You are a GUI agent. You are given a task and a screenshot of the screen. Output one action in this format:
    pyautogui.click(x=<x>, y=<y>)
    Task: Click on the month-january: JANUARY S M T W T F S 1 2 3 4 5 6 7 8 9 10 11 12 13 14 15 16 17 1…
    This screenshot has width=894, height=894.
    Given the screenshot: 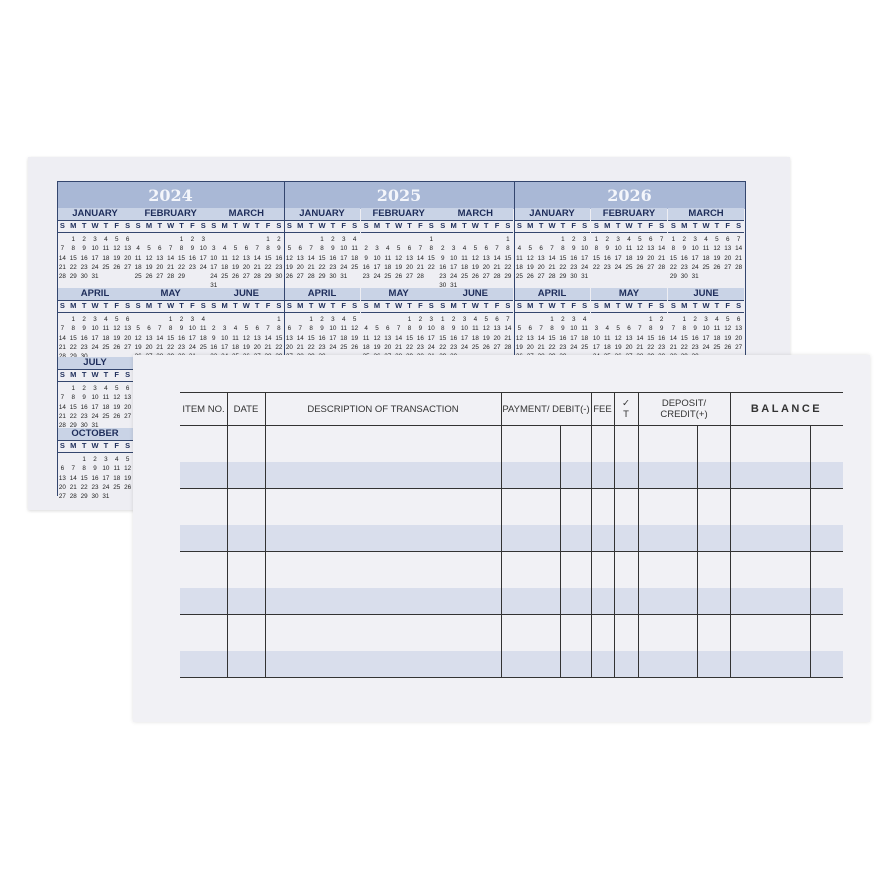 What is the action you would take?
    pyautogui.click(x=552, y=244)
    